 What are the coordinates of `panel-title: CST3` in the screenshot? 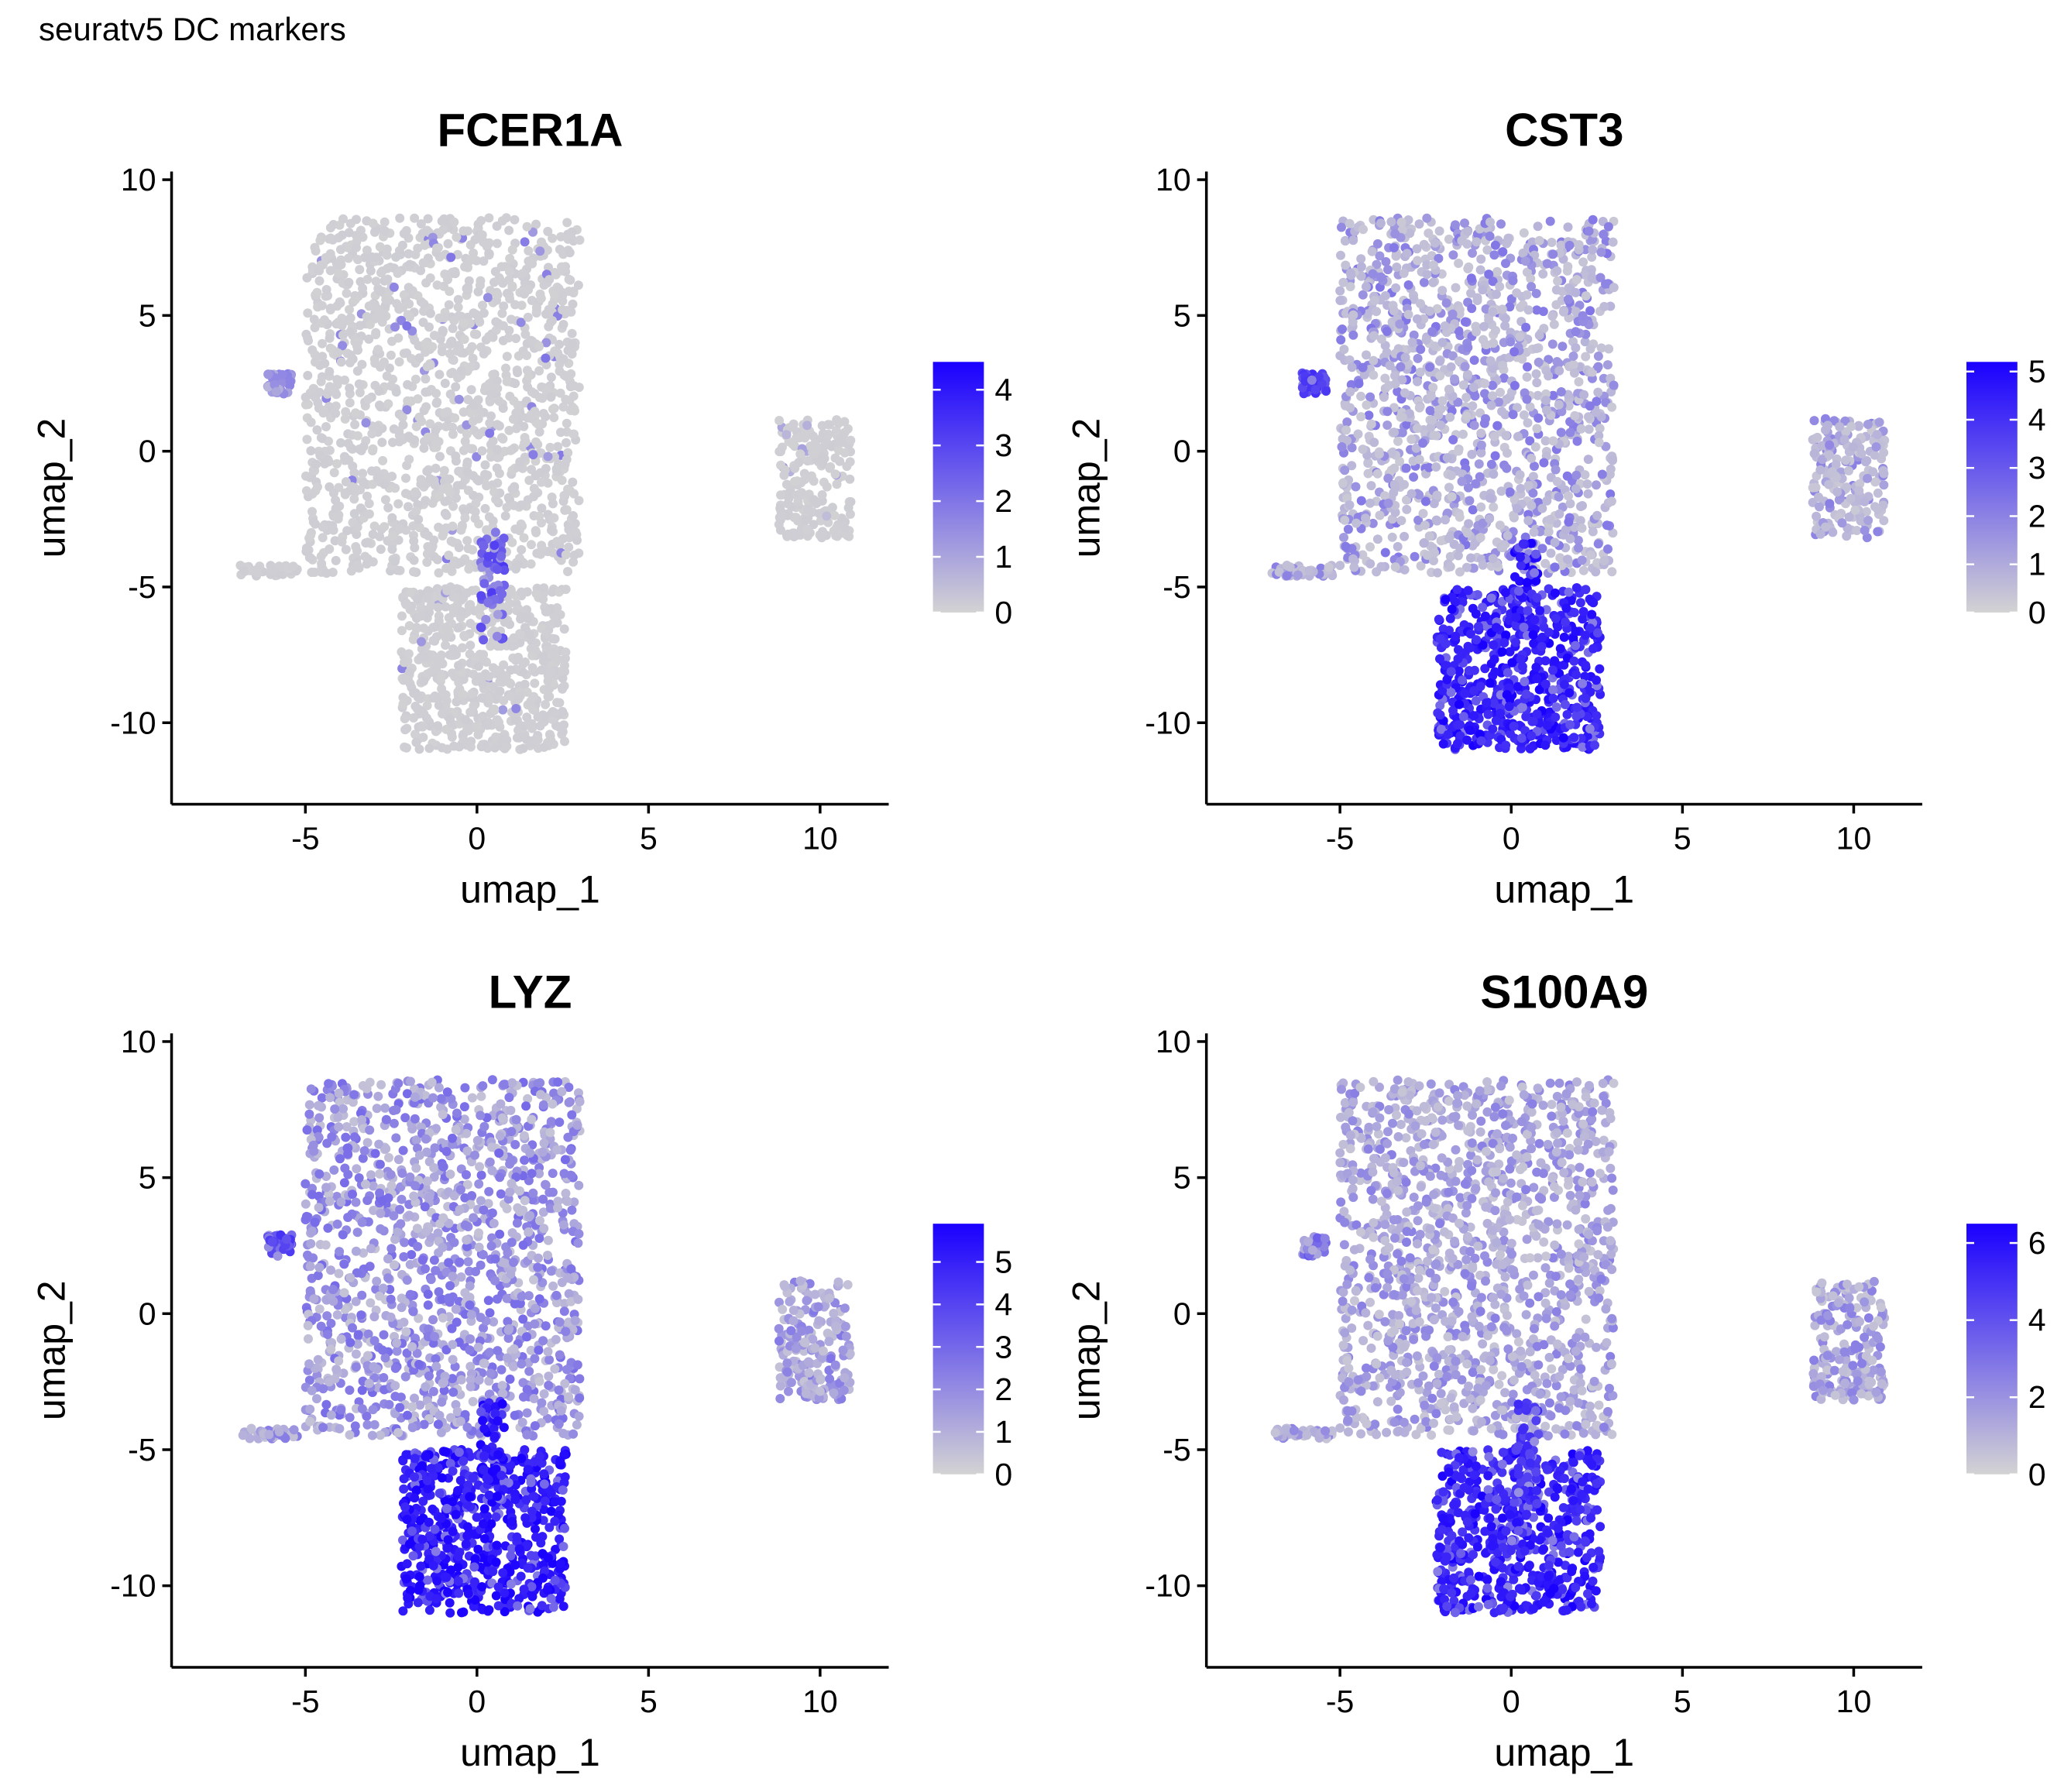 It's located at (1564, 130).